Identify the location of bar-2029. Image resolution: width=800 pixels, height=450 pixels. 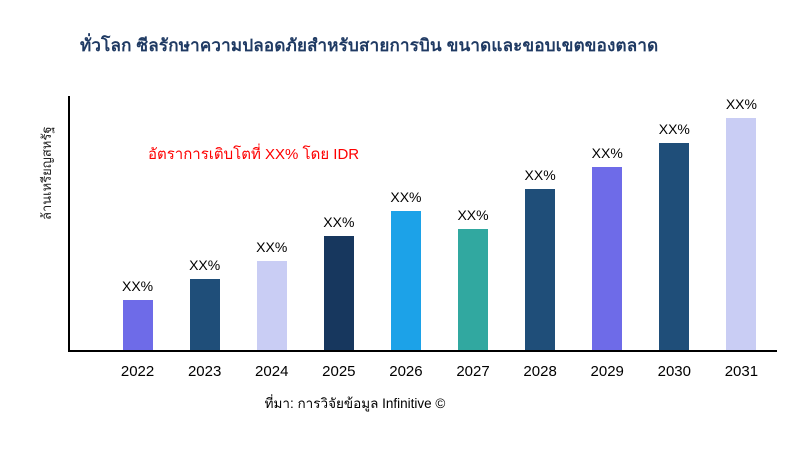
(607, 258).